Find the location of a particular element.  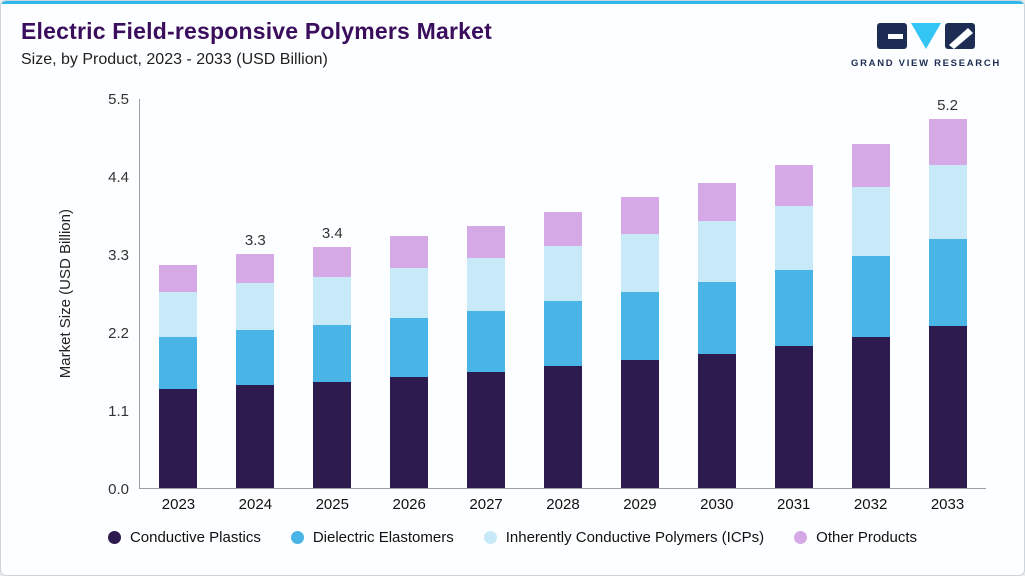

y-axis-ticks: 0.0 1.1 2.2 3.3 4.4 5.5 is located at coordinates (111, 294).